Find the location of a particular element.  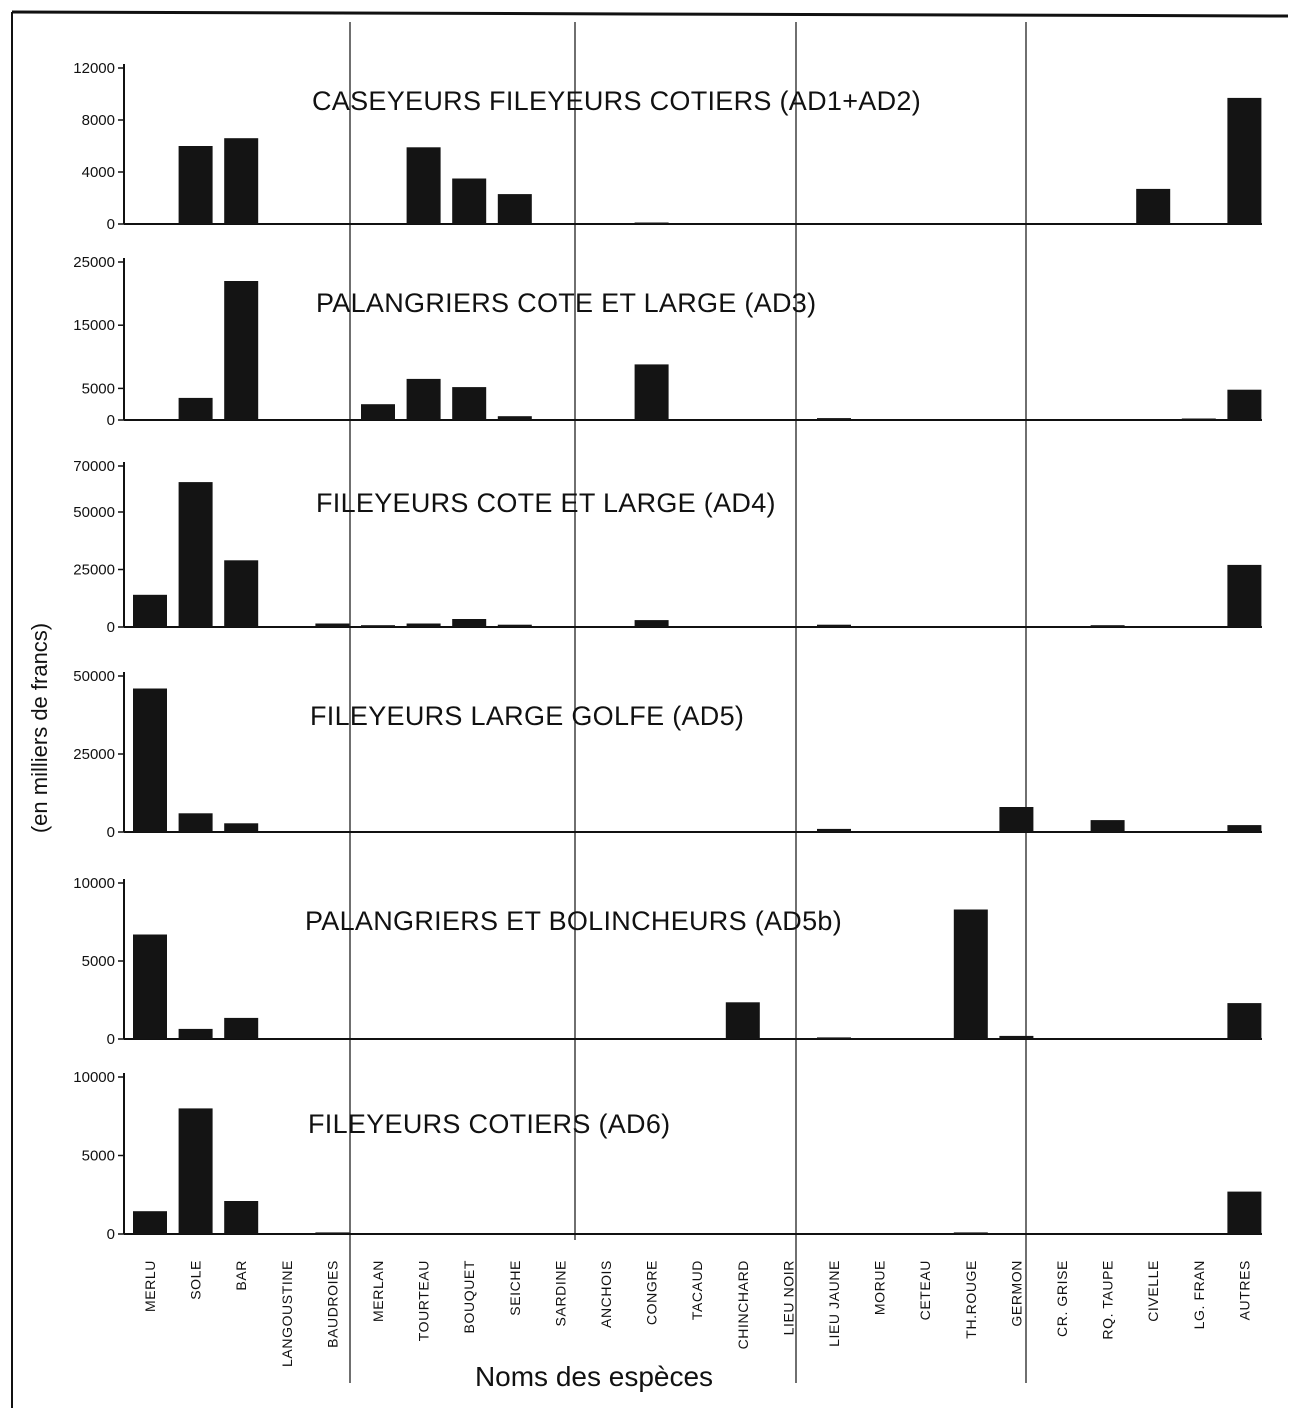

panel-4: 0 25000 50000 FILEYEURS LARGE GOLFE (AD5) is located at coordinates (667, 754).